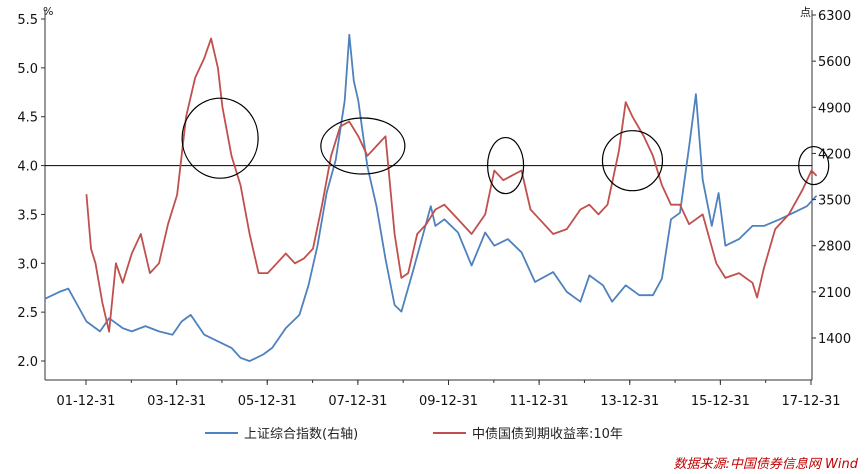  Describe the element at coordinates (414, 434) in the screenshot. I see `legend: 上证综合指数(右轴) 中债国债到期收益率:10年` at that location.